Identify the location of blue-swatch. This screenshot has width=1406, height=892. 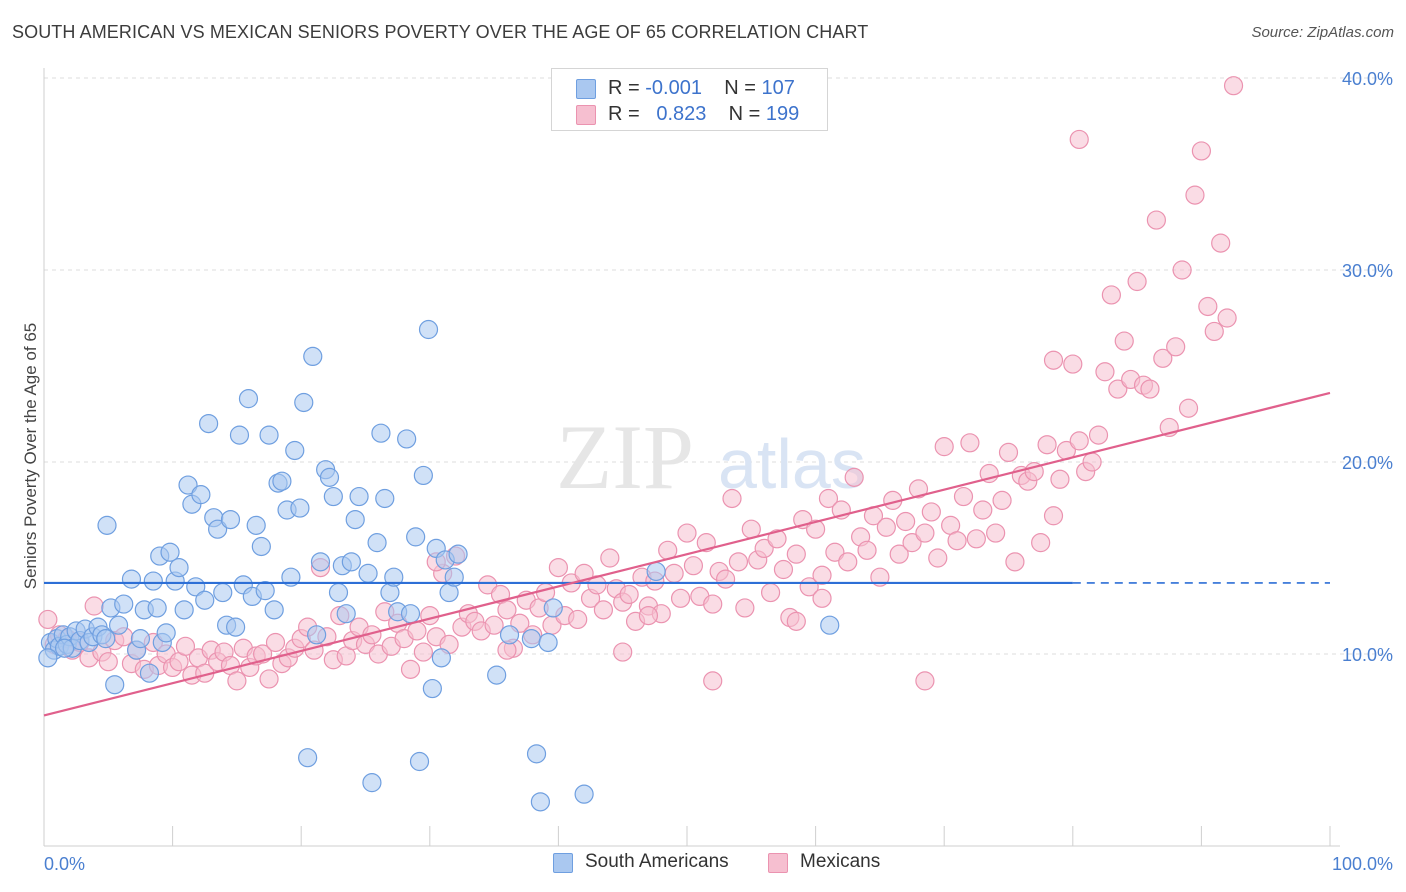
(586, 89).